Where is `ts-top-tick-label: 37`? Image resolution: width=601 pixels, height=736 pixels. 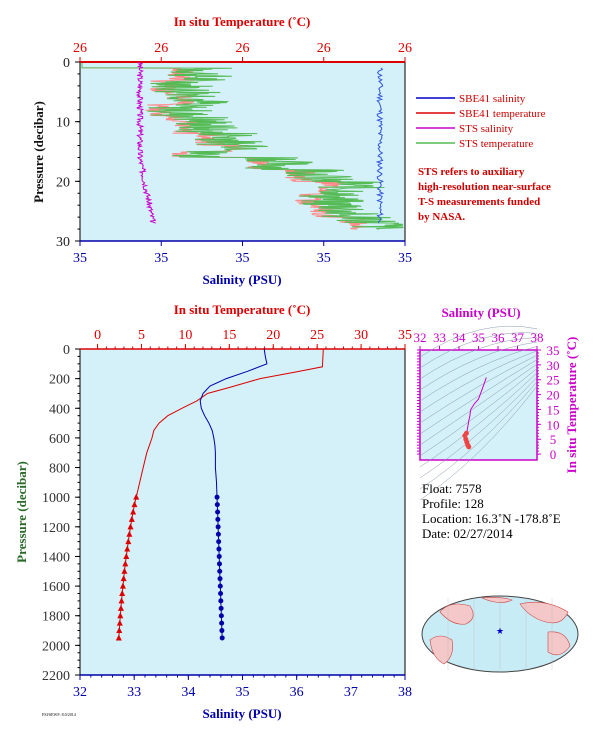
ts-top-tick-label: 37 is located at coordinates (518, 337).